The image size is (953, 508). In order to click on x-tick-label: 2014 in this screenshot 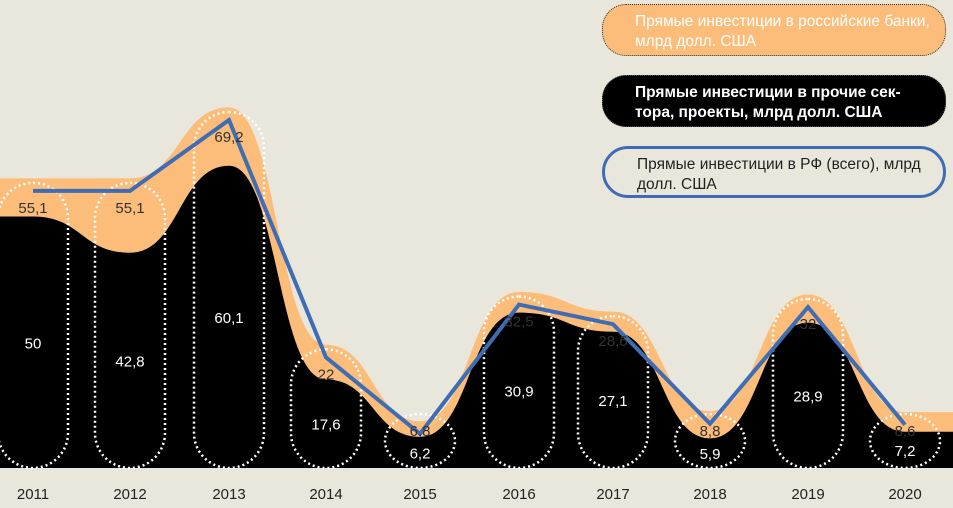, I will do `click(325, 494)`.